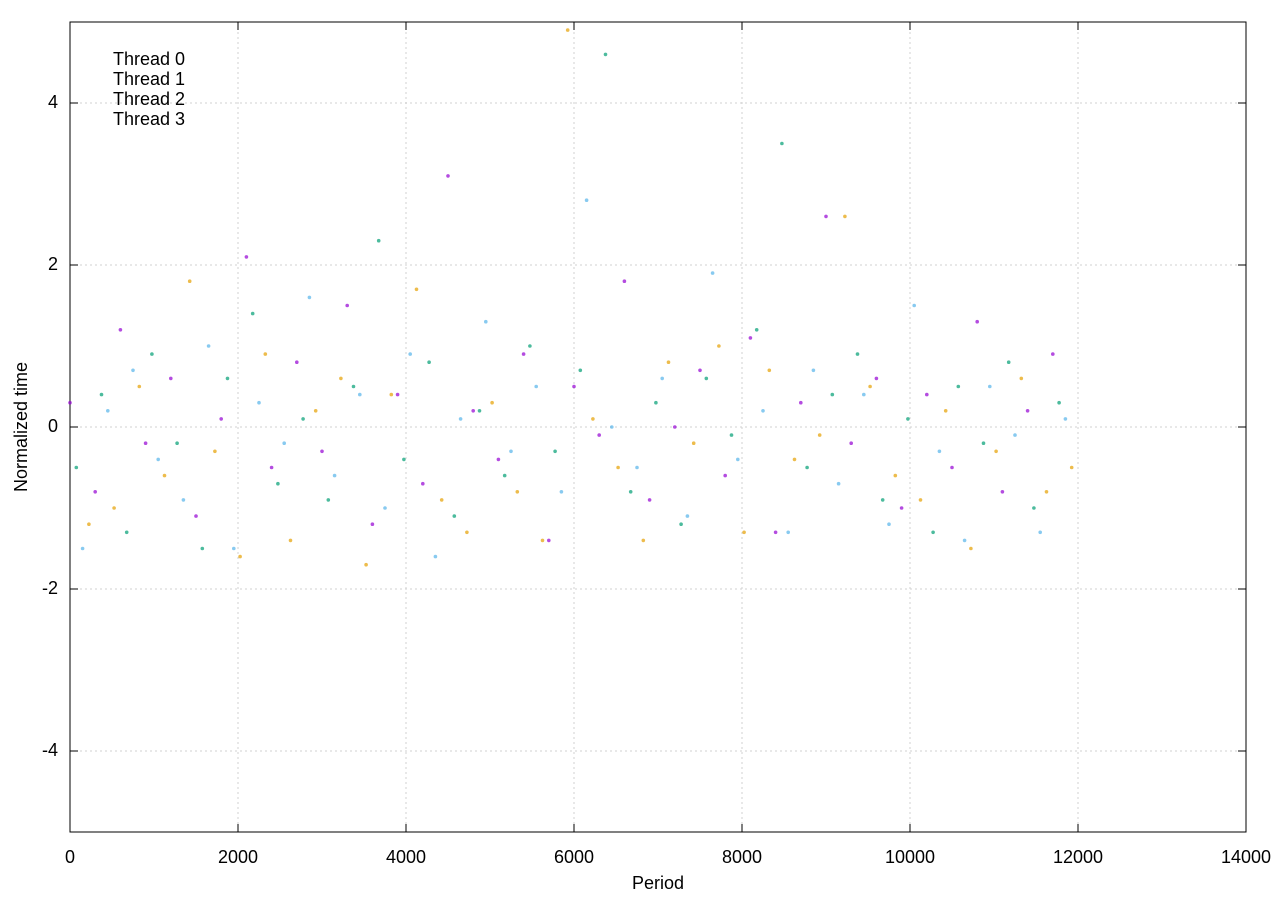  What do you see at coordinates (53, 264) in the screenshot?
I see `y-tick-label: 2` at bounding box center [53, 264].